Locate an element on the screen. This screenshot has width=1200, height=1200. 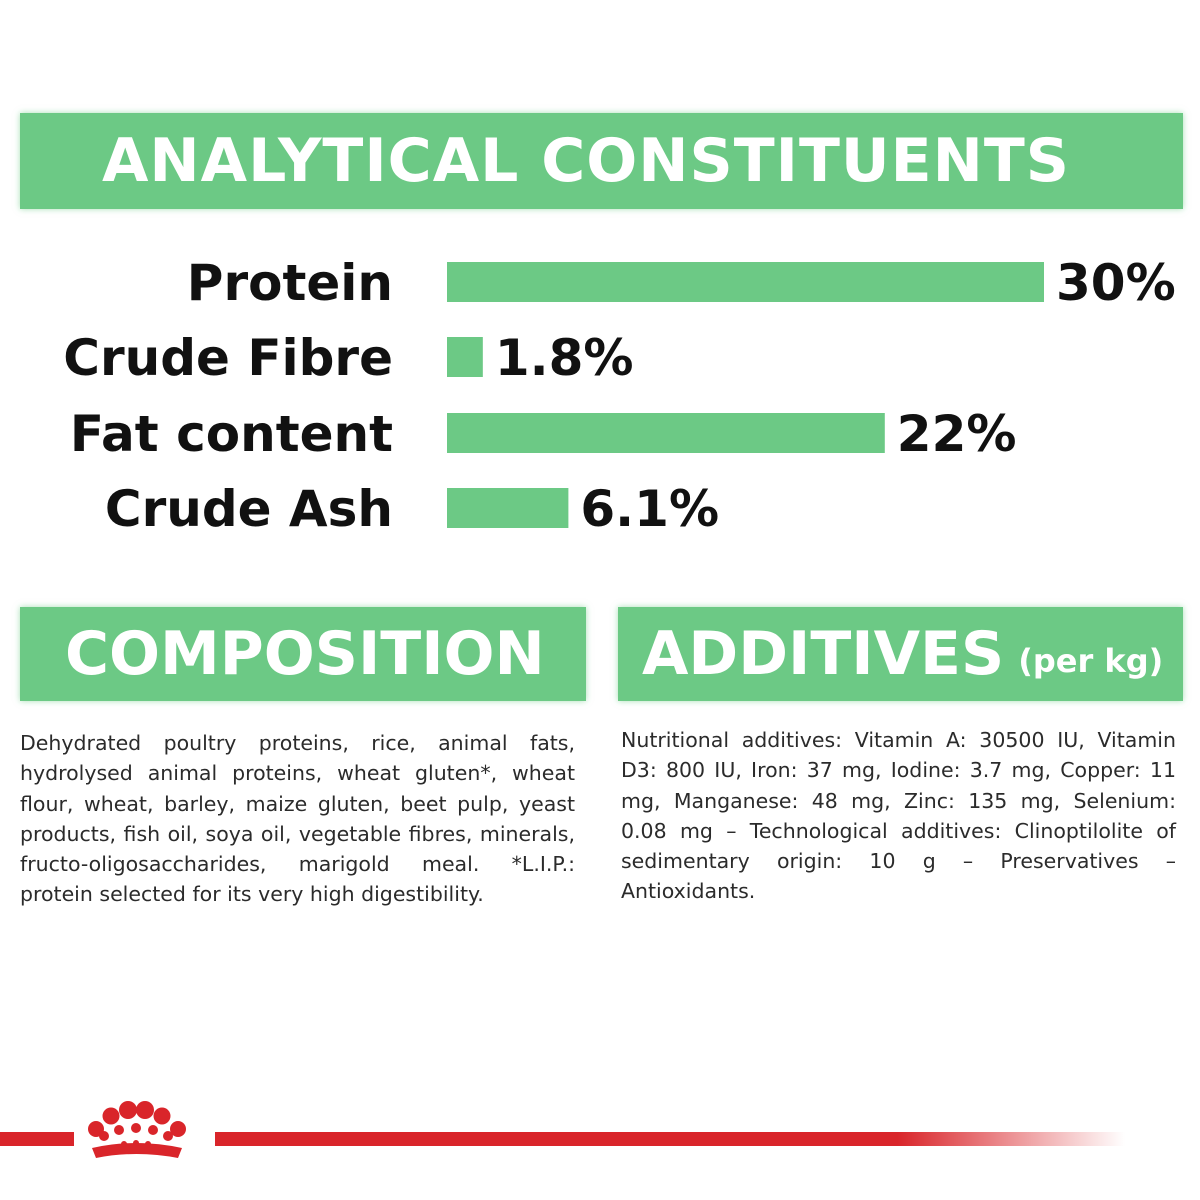
additives-banner: ADDITIVES (per kg) is located at coordinates (900, 654).